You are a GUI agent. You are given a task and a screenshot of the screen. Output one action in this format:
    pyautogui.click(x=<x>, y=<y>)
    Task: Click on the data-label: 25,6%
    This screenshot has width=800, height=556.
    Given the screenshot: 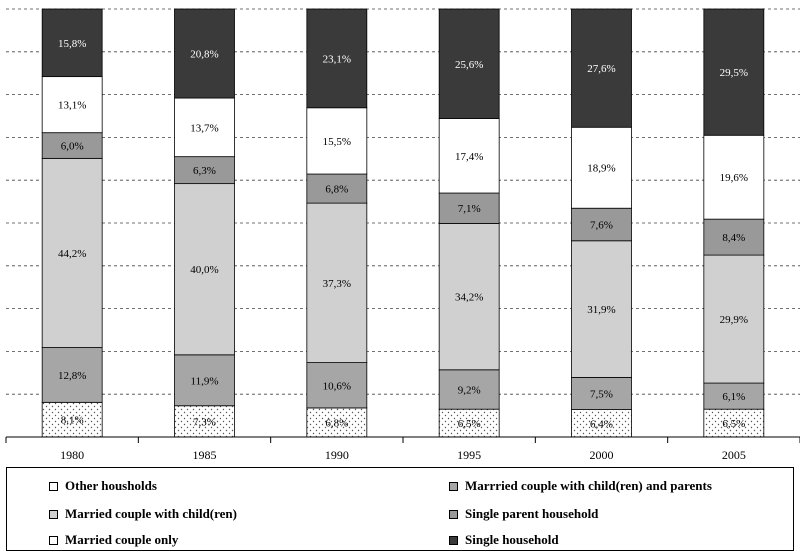 What is the action you would take?
    pyautogui.click(x=469, y=65)
    